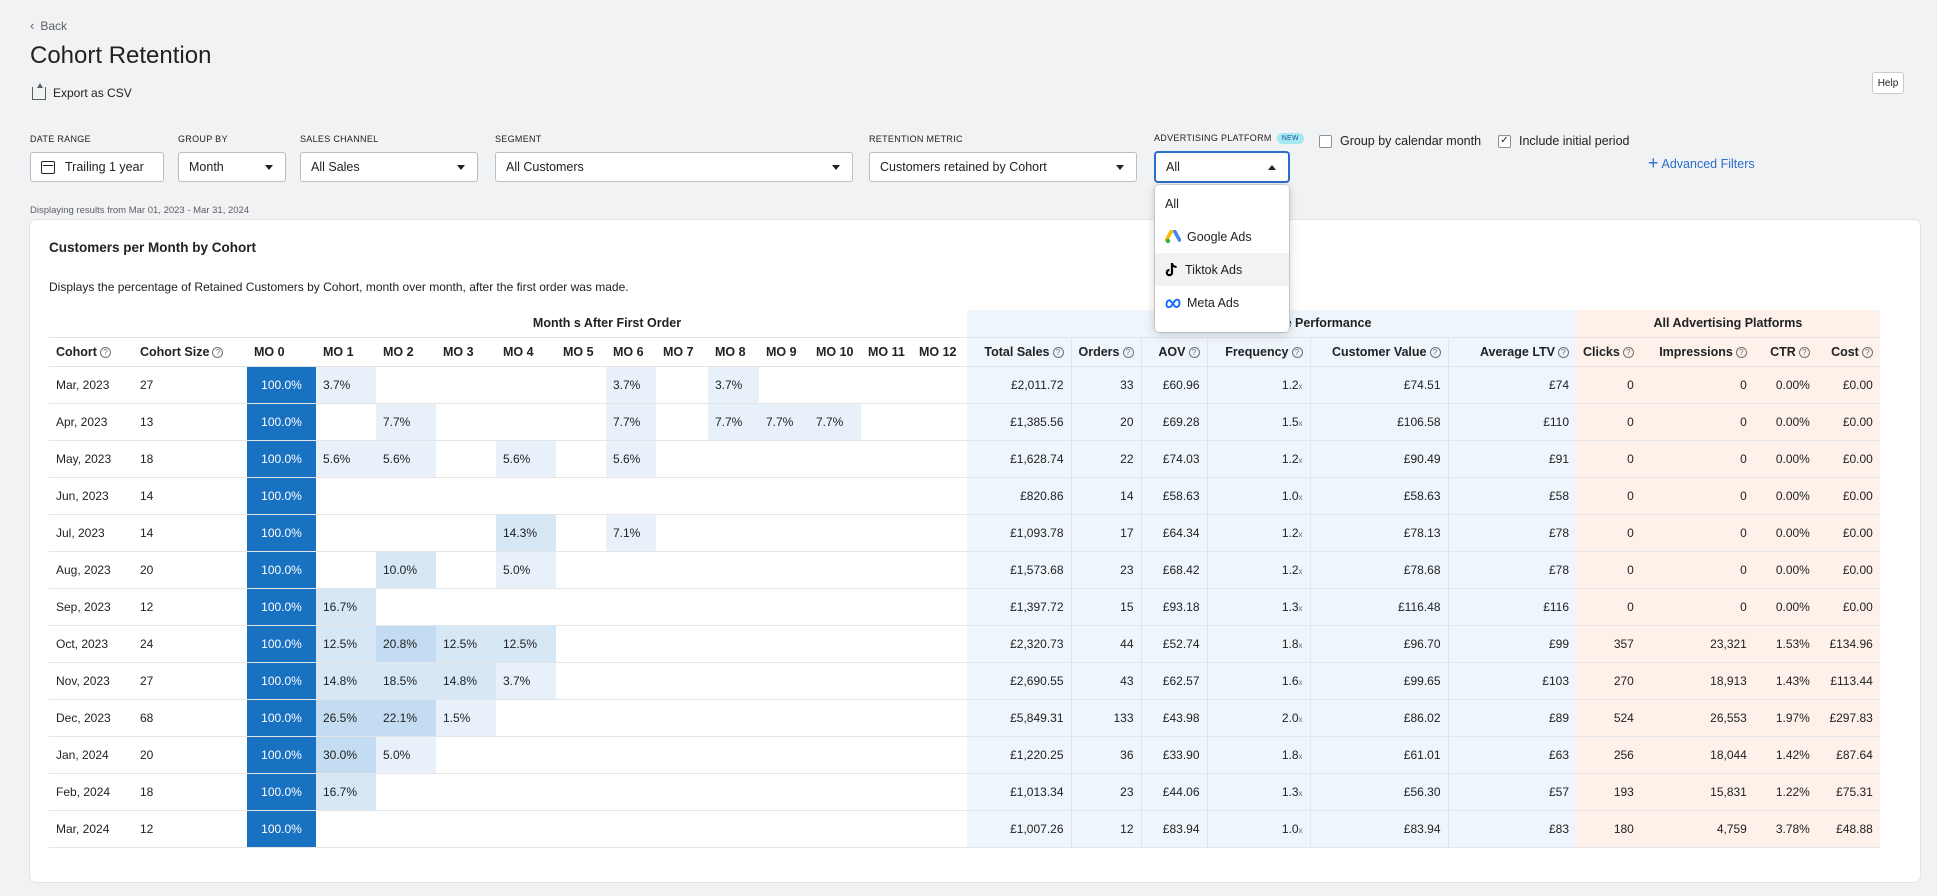 Image resolution: width=1937 pixels, height=896 pixels. I want to click on segment-select: All Customers, so click(674, 167).